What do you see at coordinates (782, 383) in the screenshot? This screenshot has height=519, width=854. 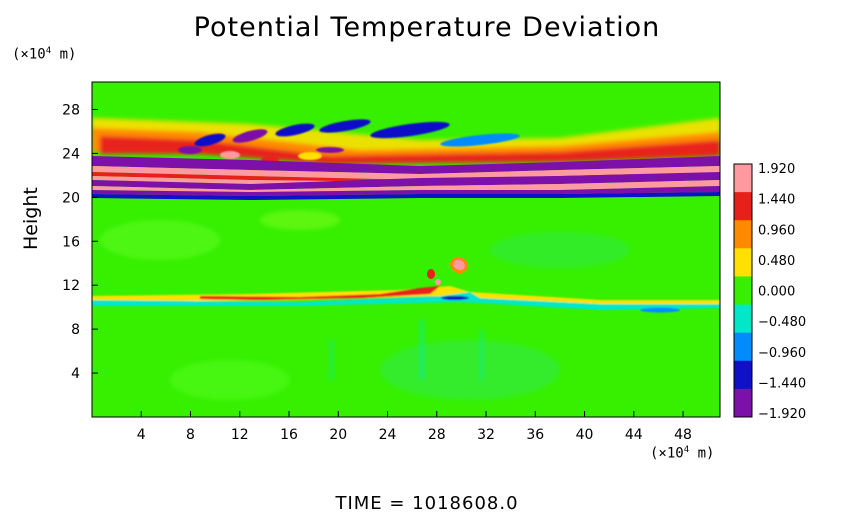 I see `colorbar-label: −1.440` at bounding box center [782, 383].